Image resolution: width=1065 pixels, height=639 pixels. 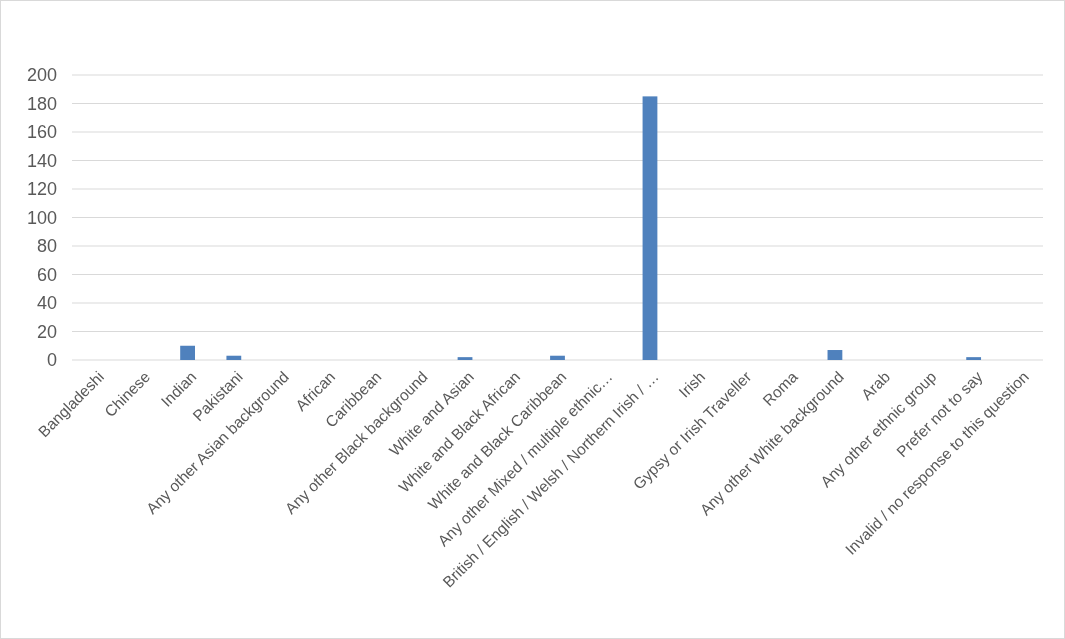 I want to click on y-tick-label: 120, so click(x=41, y=189).